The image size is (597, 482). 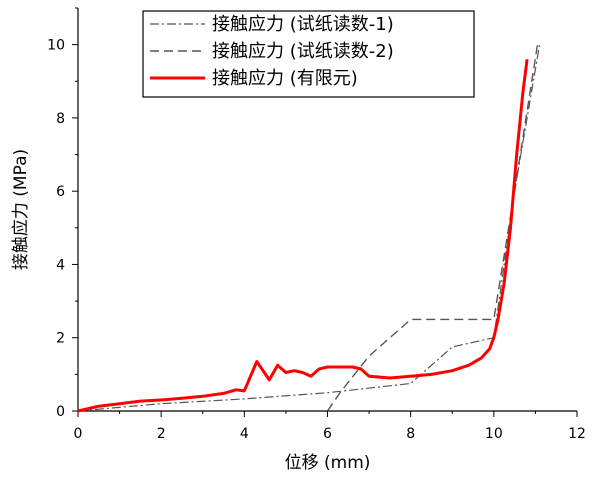 What do you see at coordinates (56, 46) in the screenshot?
I see `y-tick-label: 10` at bounding box center [56, 46].